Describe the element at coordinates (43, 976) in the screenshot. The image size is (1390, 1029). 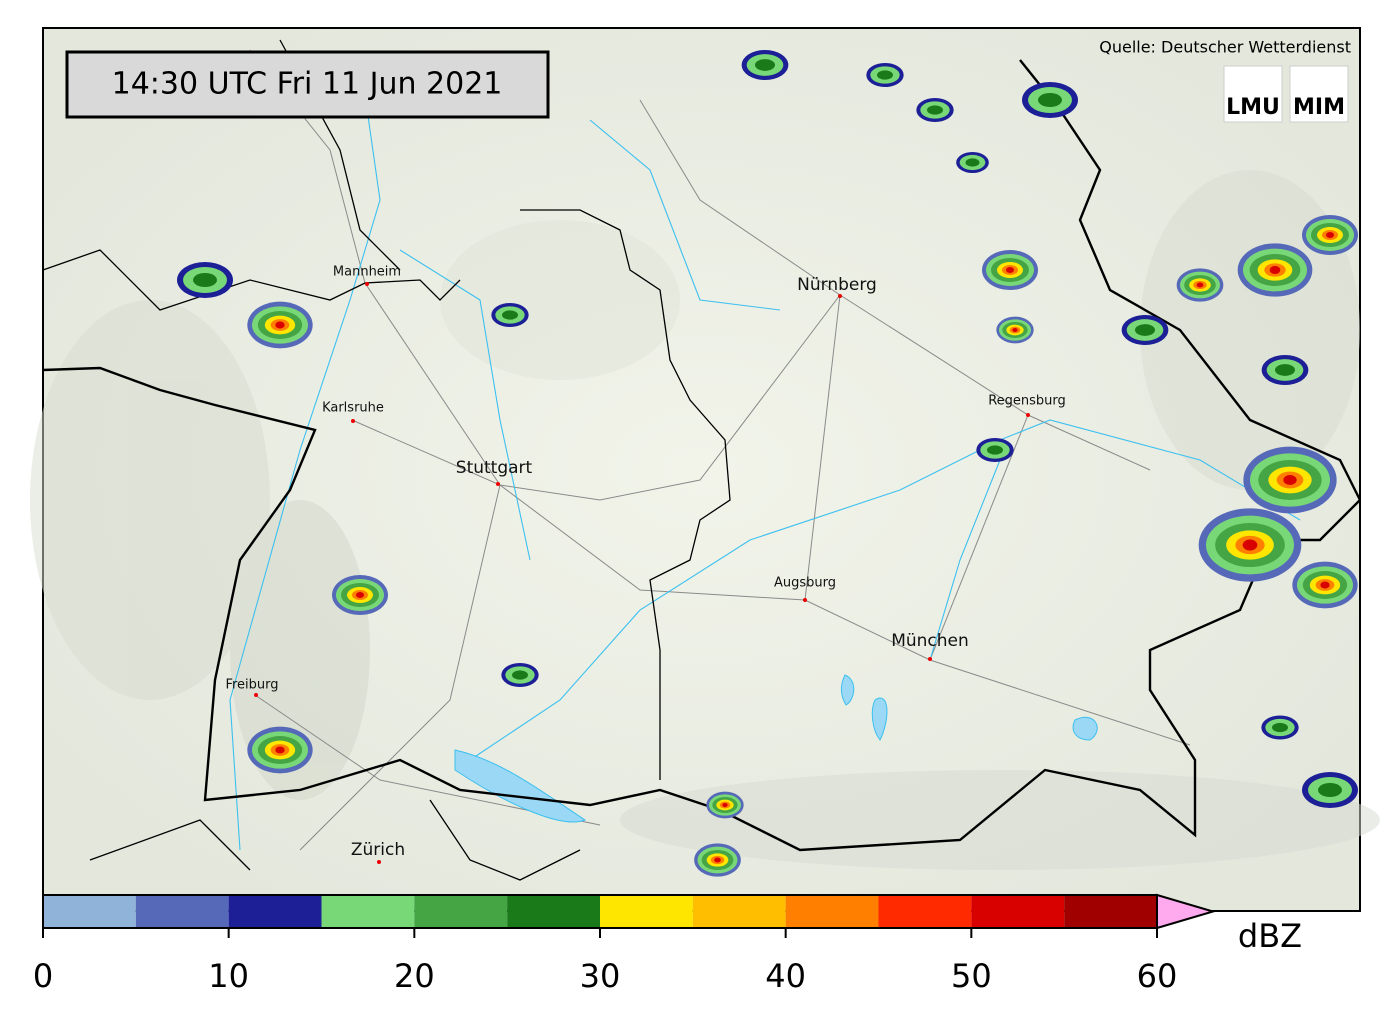
I see `colorbar-tick-label: 0` at that location.